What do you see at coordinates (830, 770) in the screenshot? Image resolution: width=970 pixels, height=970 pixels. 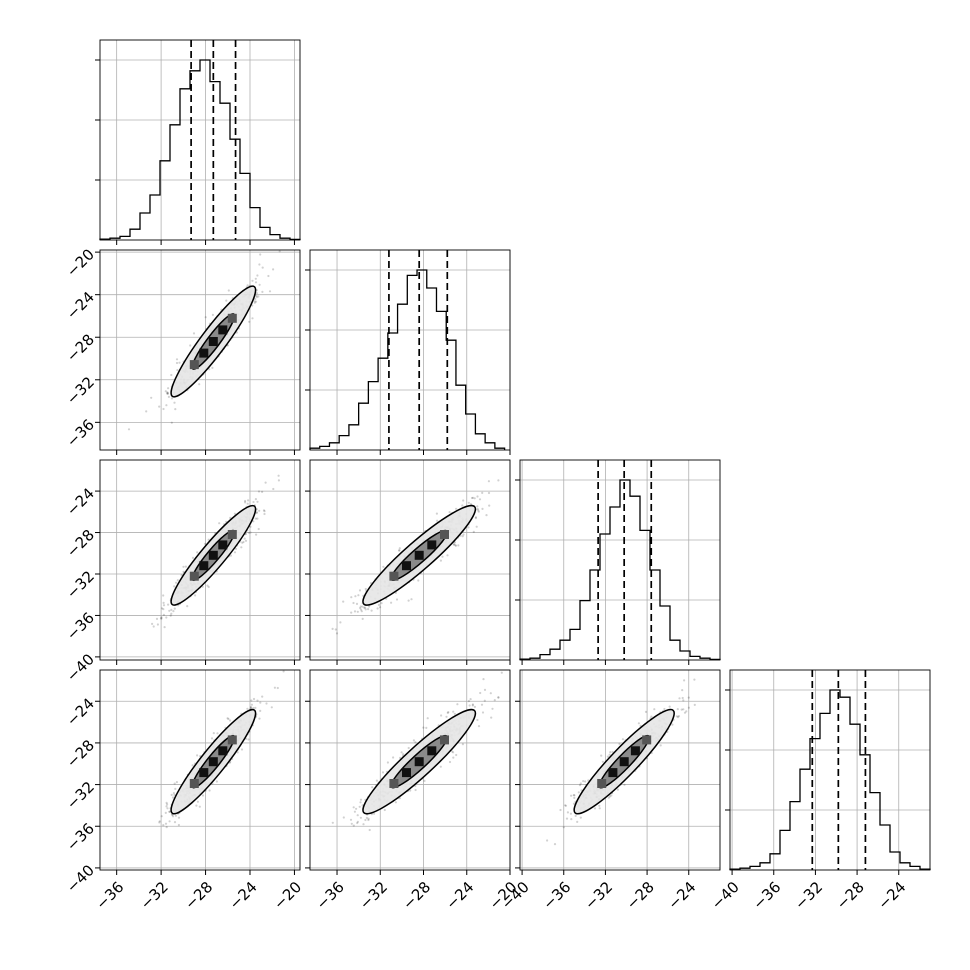 I see `panel-frame` at bounding box center [830, 770].